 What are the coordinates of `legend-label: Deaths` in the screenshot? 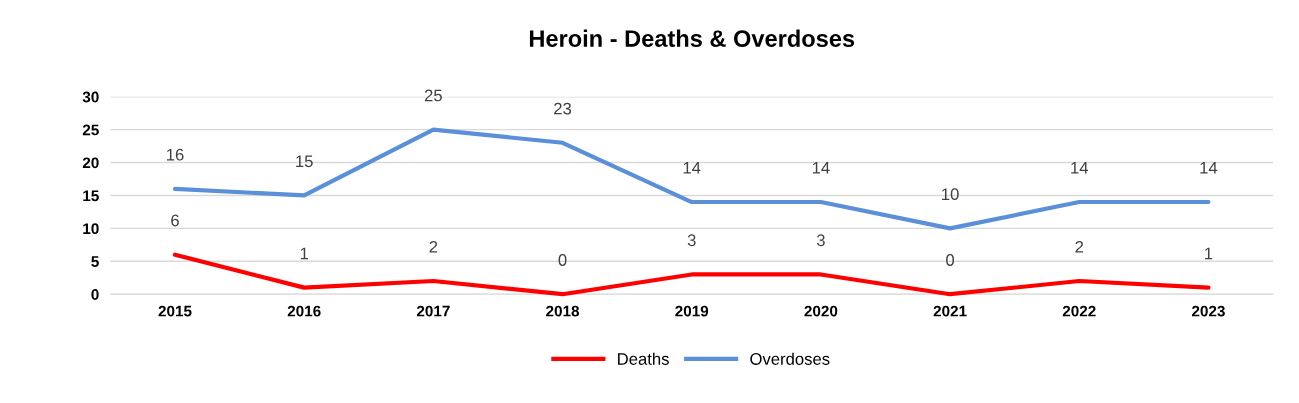 It's located at (643, 358).